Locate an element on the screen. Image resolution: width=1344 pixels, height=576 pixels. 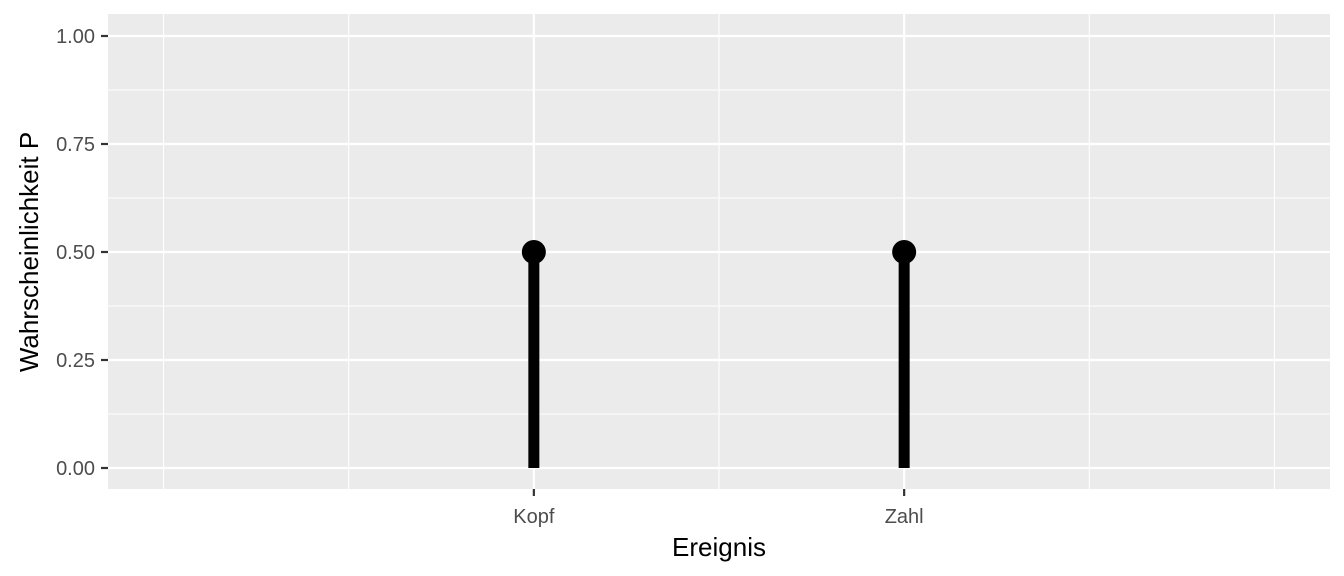
y-tick-label: 0.00 is located at coordinates (75, 469).